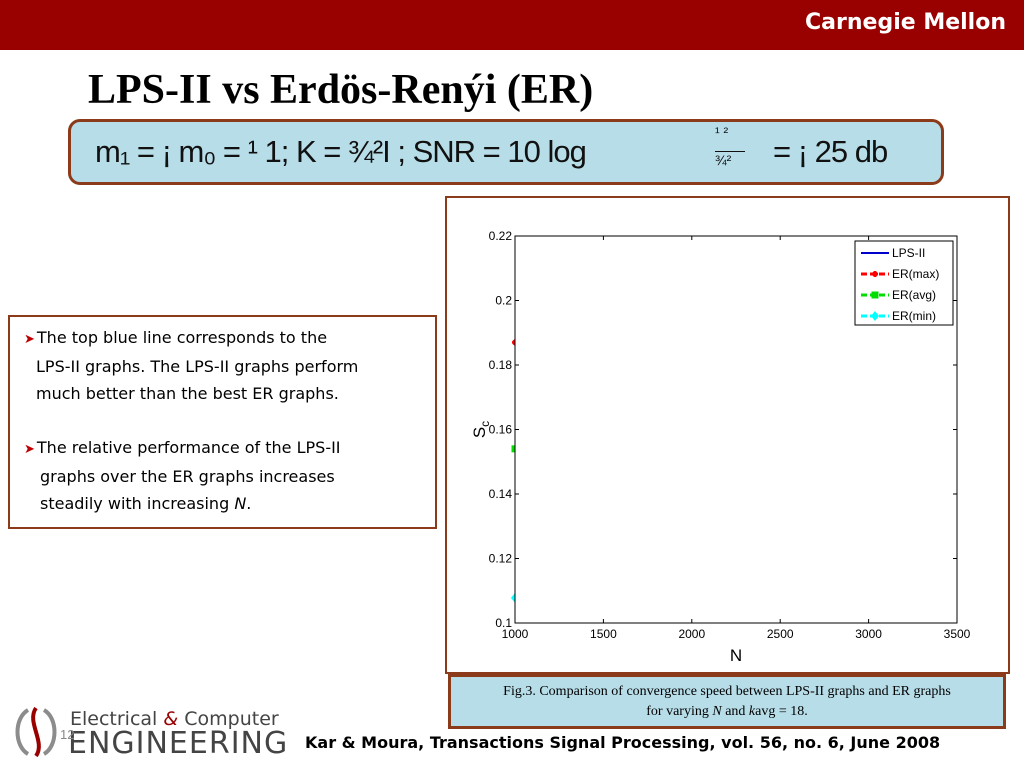 Image resolution: width=1024 pixels, height=768 pixels. I want to click on x-tick-label: 2500, so click(780, 634).